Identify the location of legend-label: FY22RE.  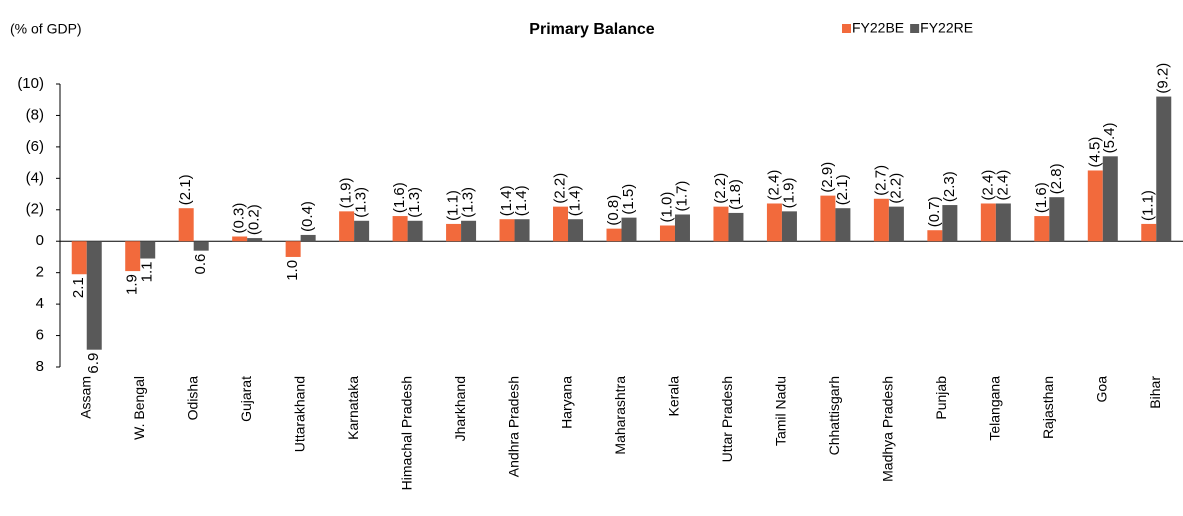
(946, 28).